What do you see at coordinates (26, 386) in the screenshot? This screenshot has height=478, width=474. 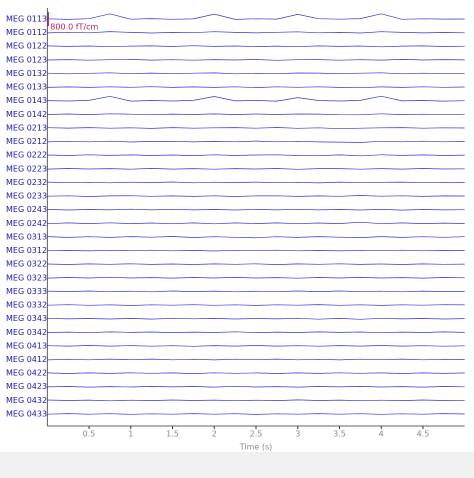 I see `channel-label: MEG 0423` at bounding box center [26, 386].